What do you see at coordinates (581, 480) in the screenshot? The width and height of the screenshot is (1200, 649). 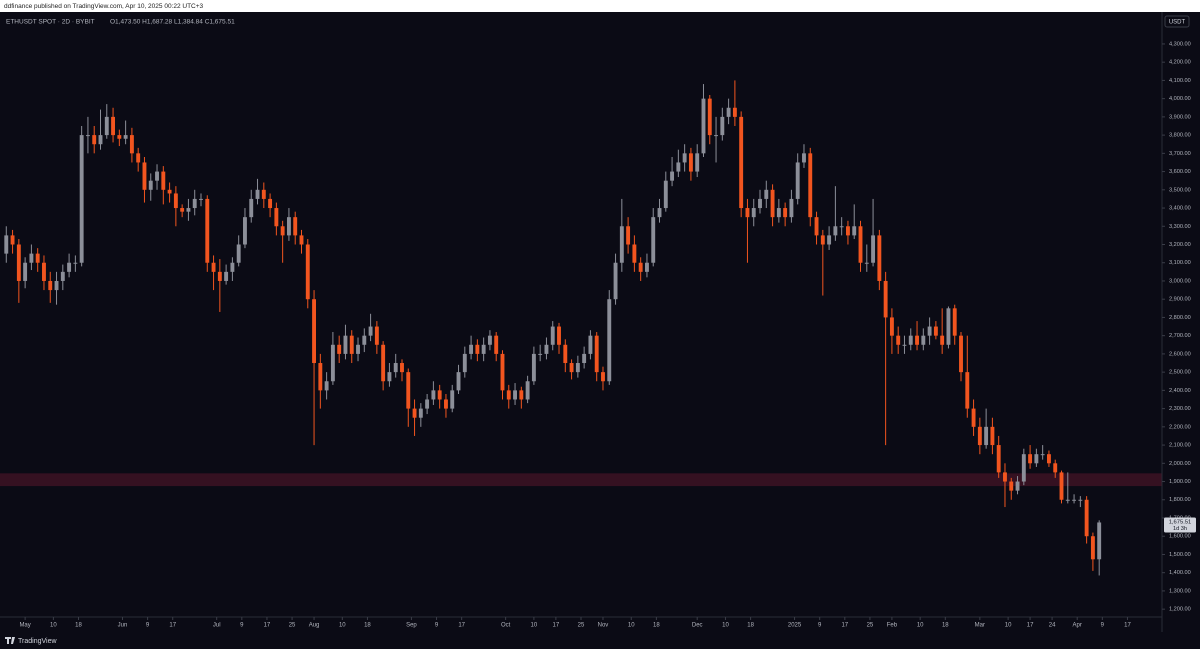 I see `zone` at bounding box center [581, 480].